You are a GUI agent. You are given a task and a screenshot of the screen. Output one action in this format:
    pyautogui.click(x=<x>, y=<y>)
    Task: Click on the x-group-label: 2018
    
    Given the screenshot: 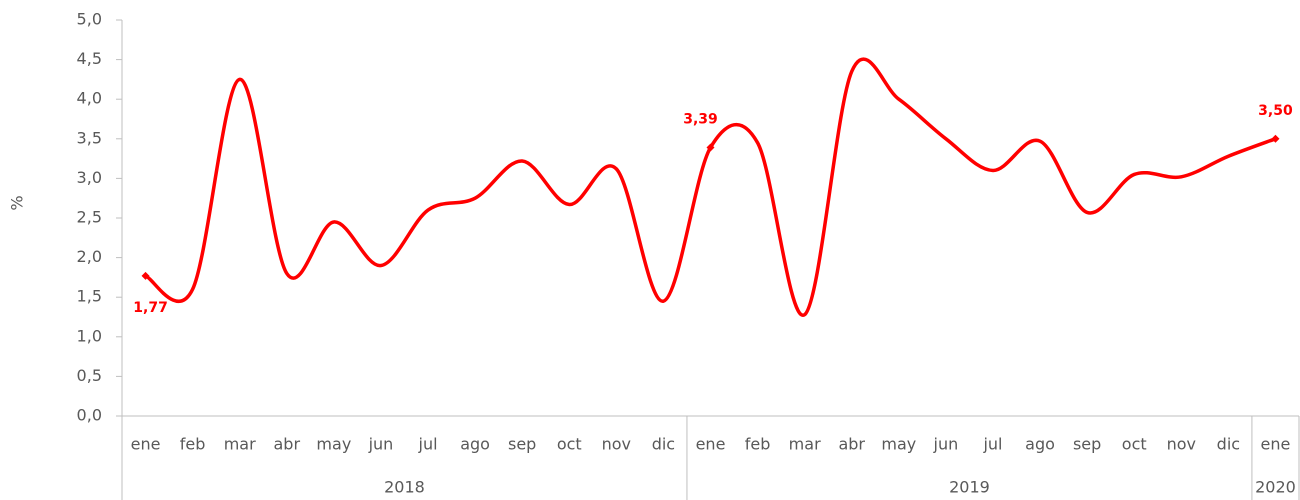 What is the action you would take?
    pyautogui.click(x=404, y=487)
    